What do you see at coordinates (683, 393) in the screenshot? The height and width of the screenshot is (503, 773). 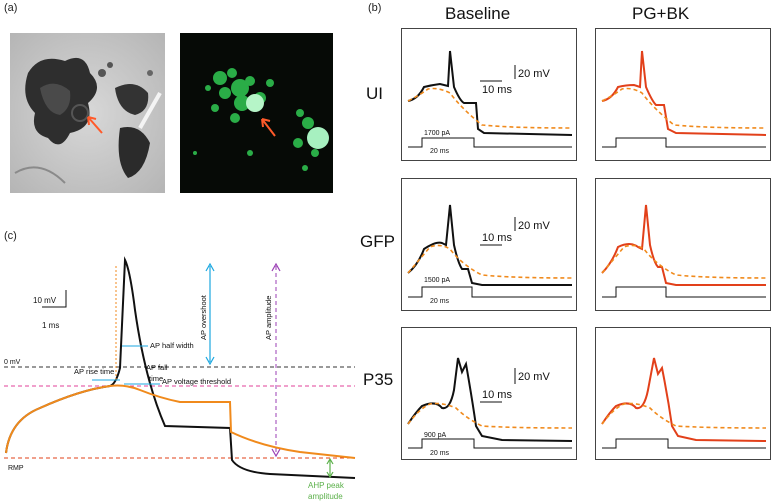 I see `trace-box-p35-pgbk` at bounding box center [683, 393].